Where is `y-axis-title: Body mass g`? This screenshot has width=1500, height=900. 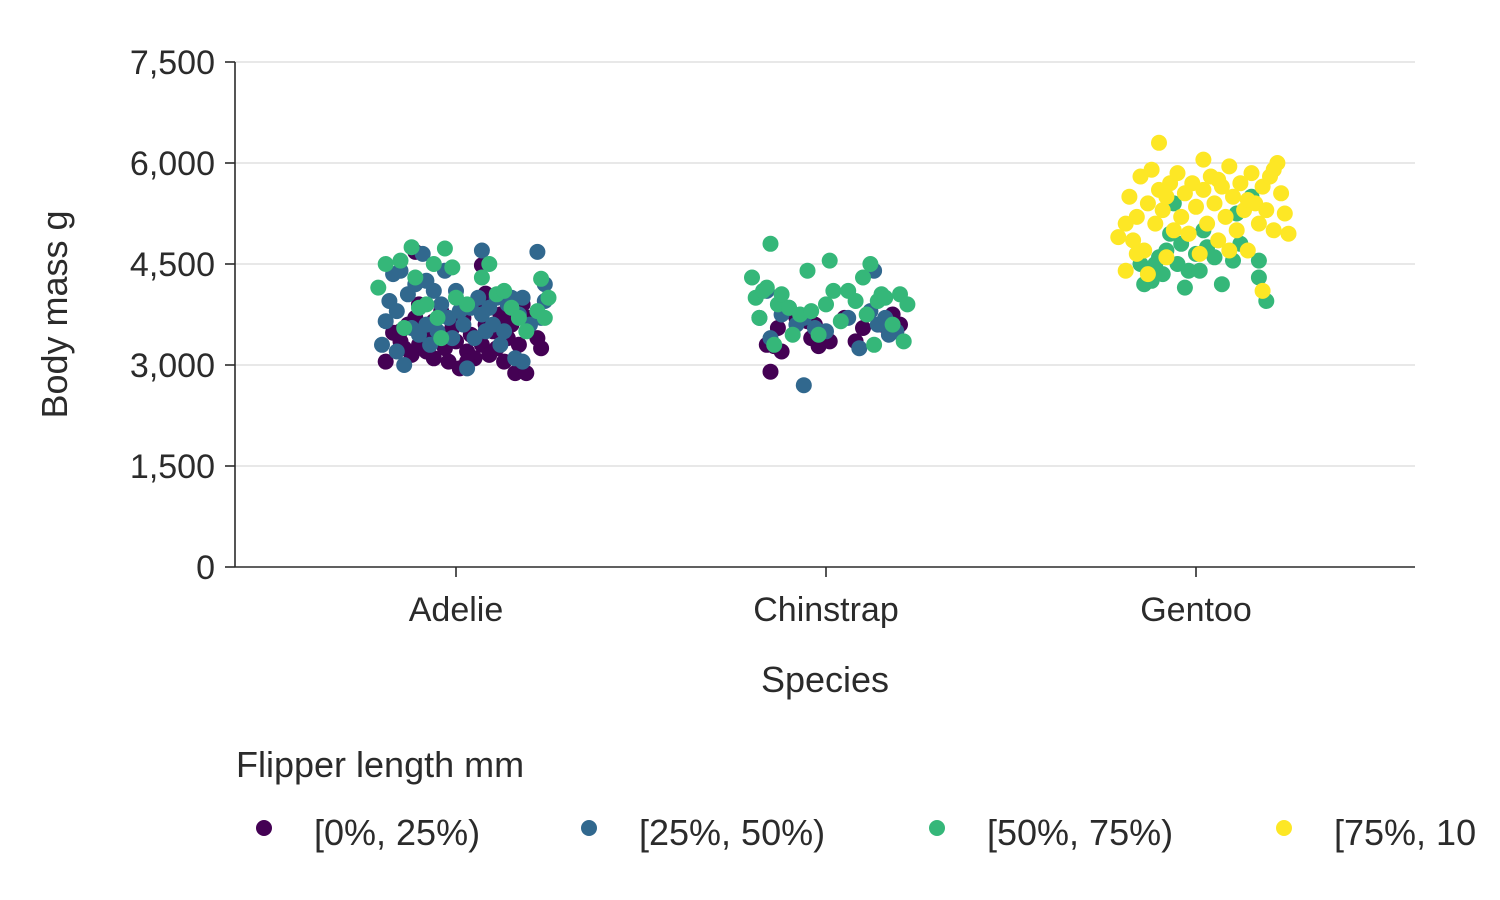 y-axis-title: Body mass g is located at coordinates (54, 314).